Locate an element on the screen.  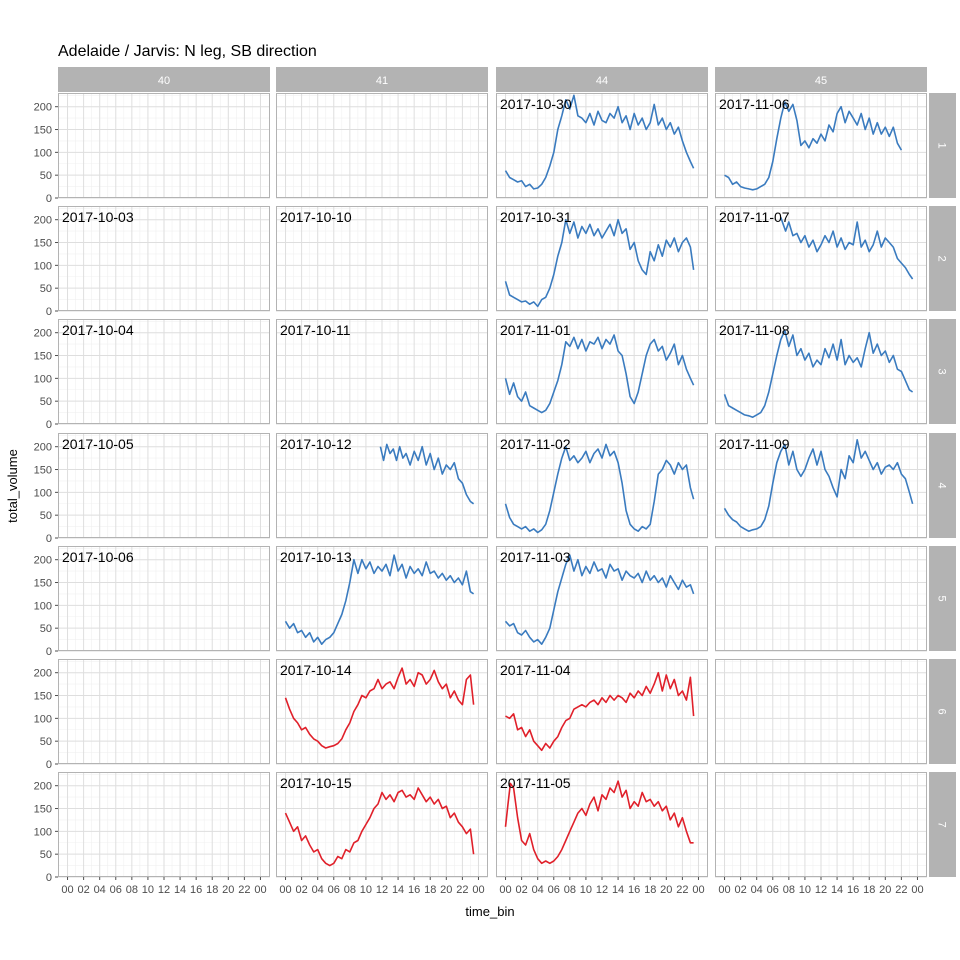
panel-date-label: 2017-10-31 is located at coordinates (536, 217).